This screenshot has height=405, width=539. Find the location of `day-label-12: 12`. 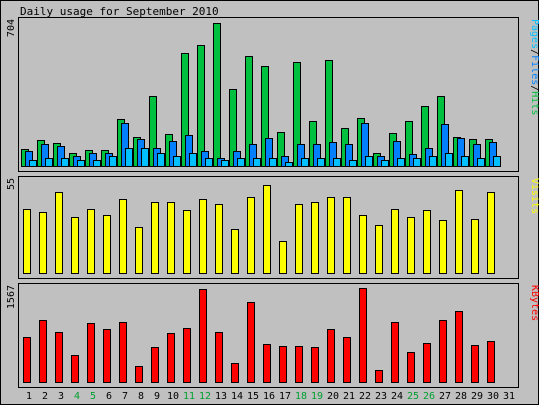

day-label-12: 12 is located at coordinates (205, 396).